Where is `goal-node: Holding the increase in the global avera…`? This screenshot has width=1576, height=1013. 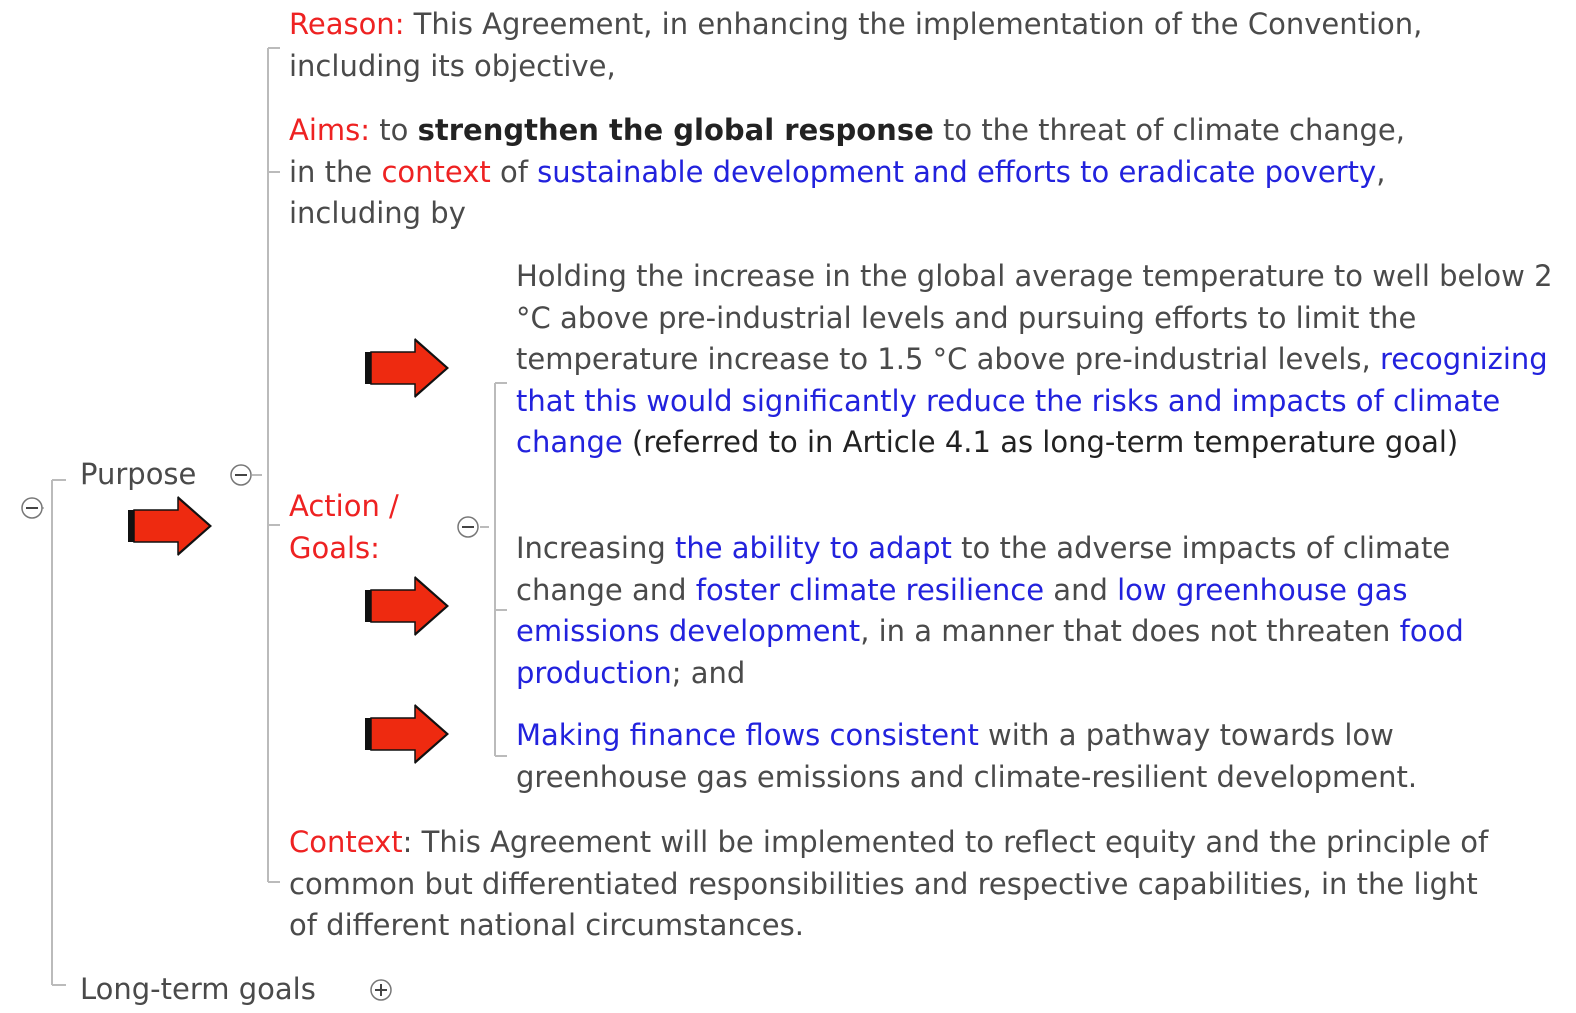 goal-node: Holding the increase in the global avera… is located at coordinates (1038, 360).